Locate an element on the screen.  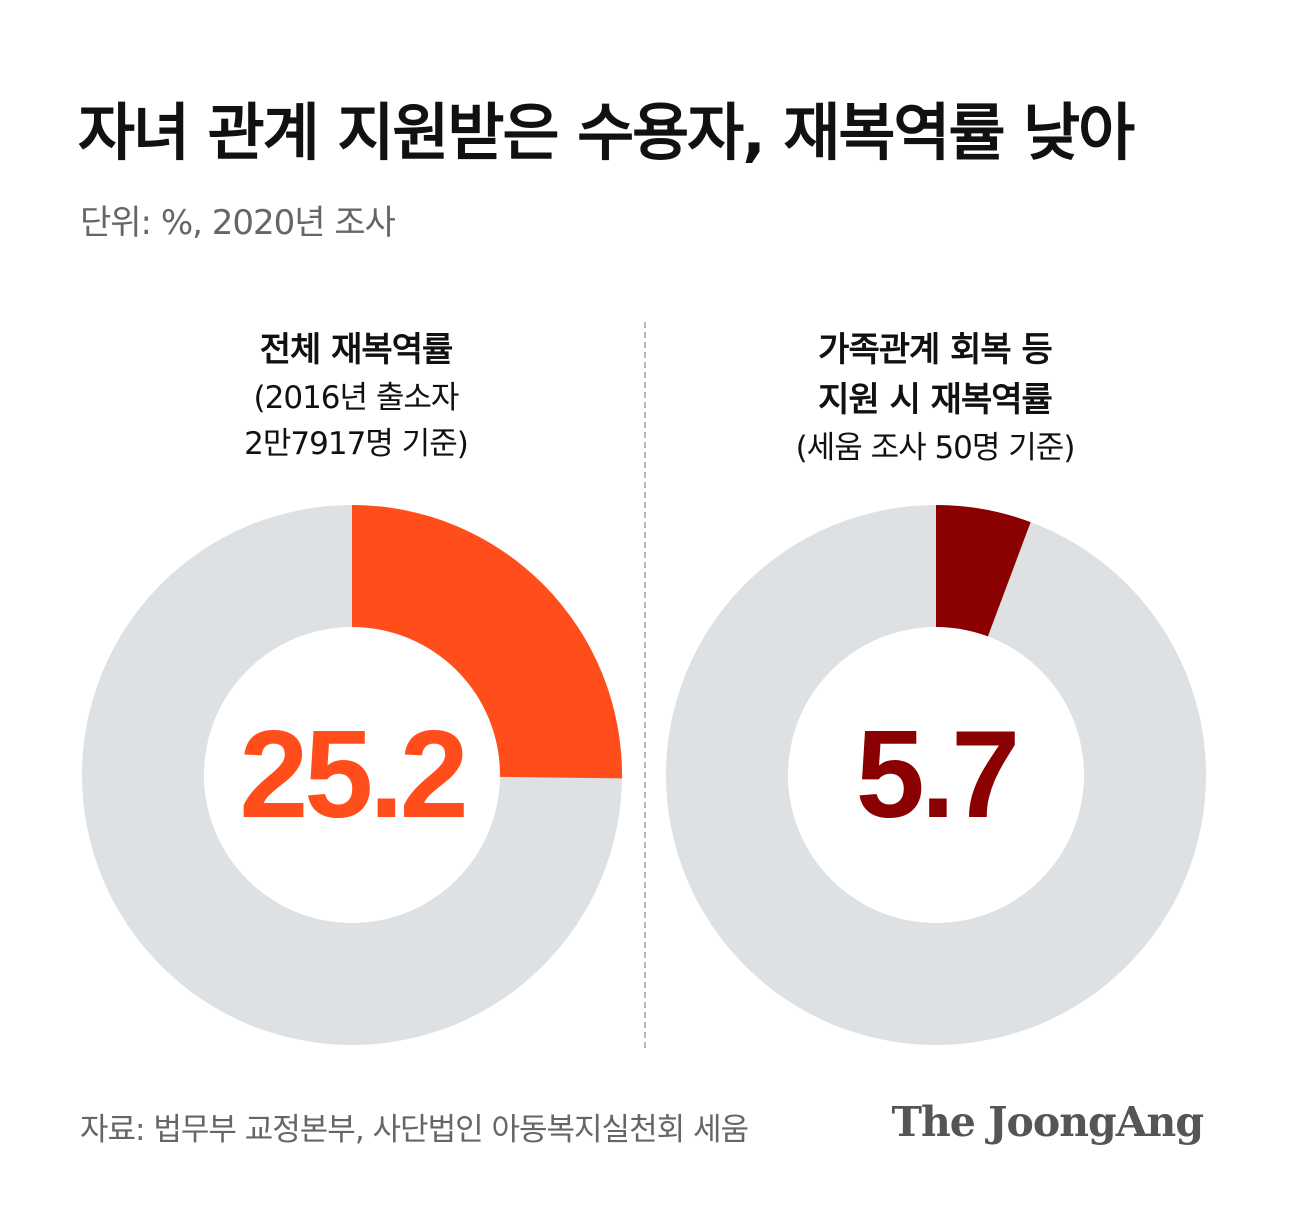
right-panel-note: (세움 조사 50명 기준) is located at coordinates (935, 448).